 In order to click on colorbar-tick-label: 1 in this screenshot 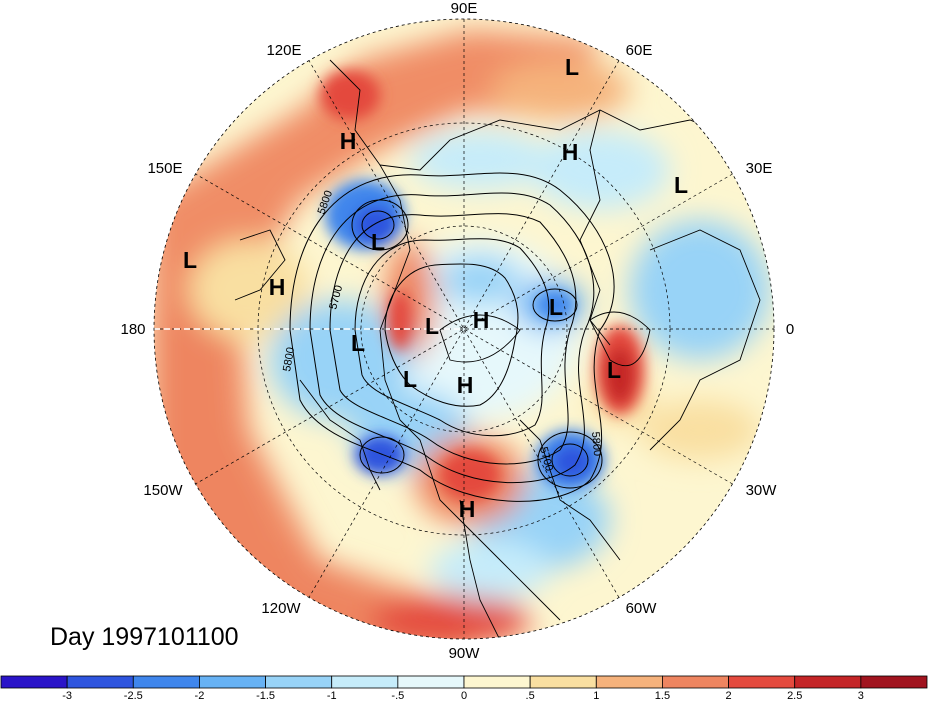, I will do `click(596, 696)`.